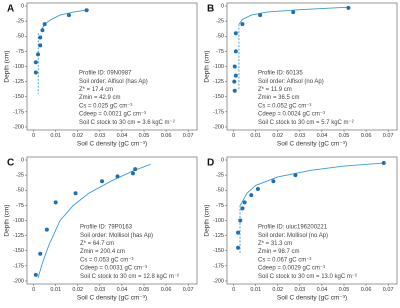 The width and height of the screenshot is (400, 308). I want to click on annotation: Soil C stock to 30 cm = 13.0 kgC m⁻², so click(307, 277).